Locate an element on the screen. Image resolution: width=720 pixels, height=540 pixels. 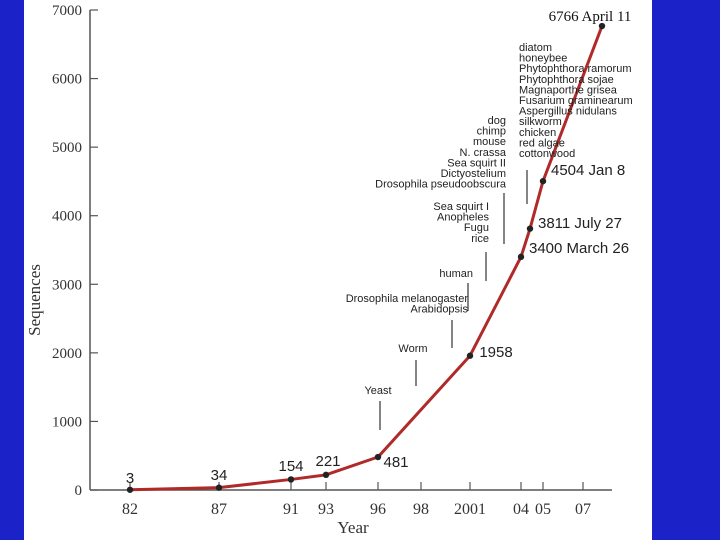
annotation-label: Drosophila melanogaster is located at coordinates (407, 299).